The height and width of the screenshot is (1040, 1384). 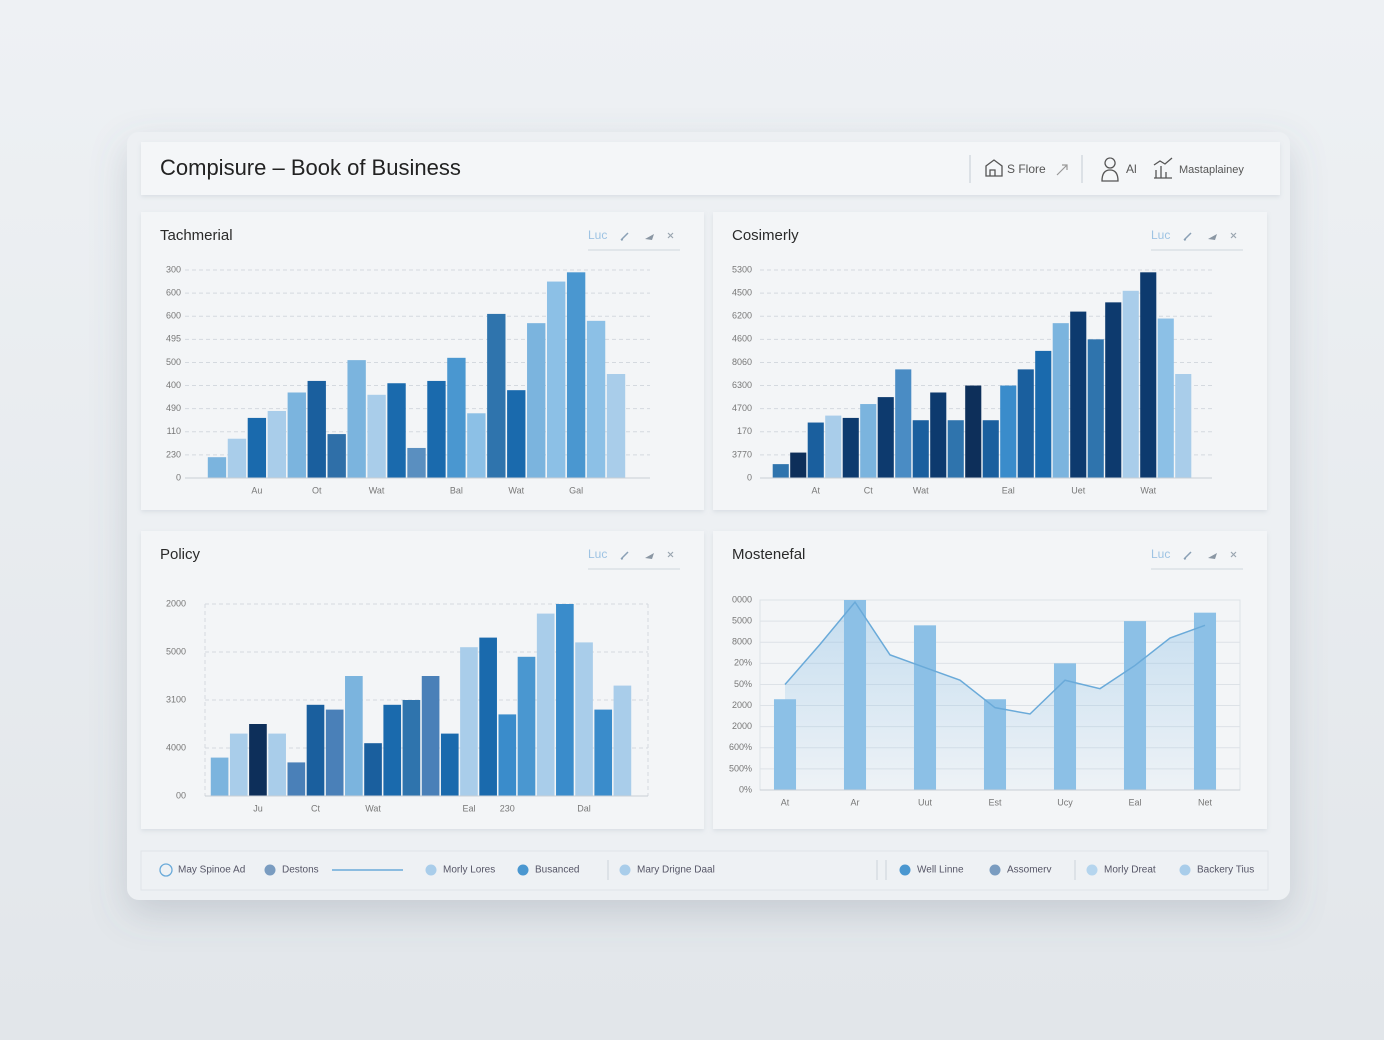 What do you see at coordinates (507, 808) in the screenshot?
I see `x-tick-label: 230` at bounding box center [507, 808].